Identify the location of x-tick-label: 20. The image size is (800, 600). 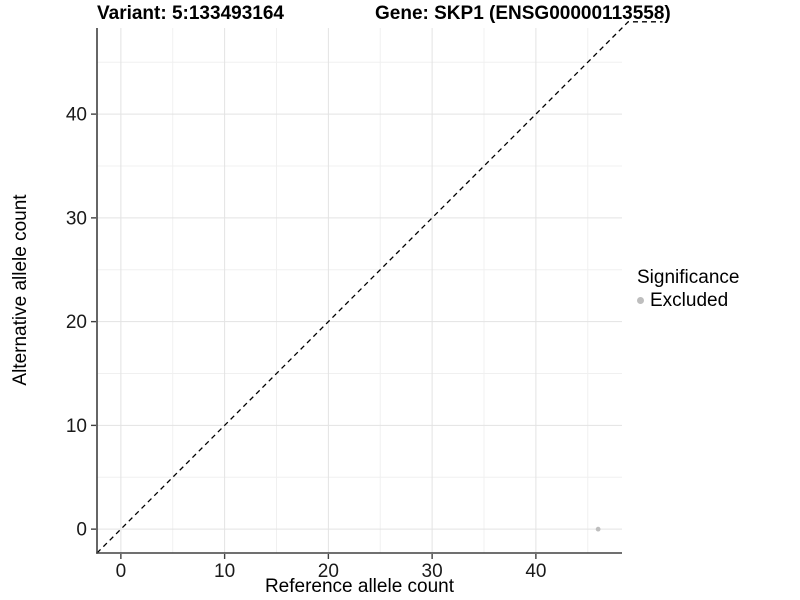
(328, 571).